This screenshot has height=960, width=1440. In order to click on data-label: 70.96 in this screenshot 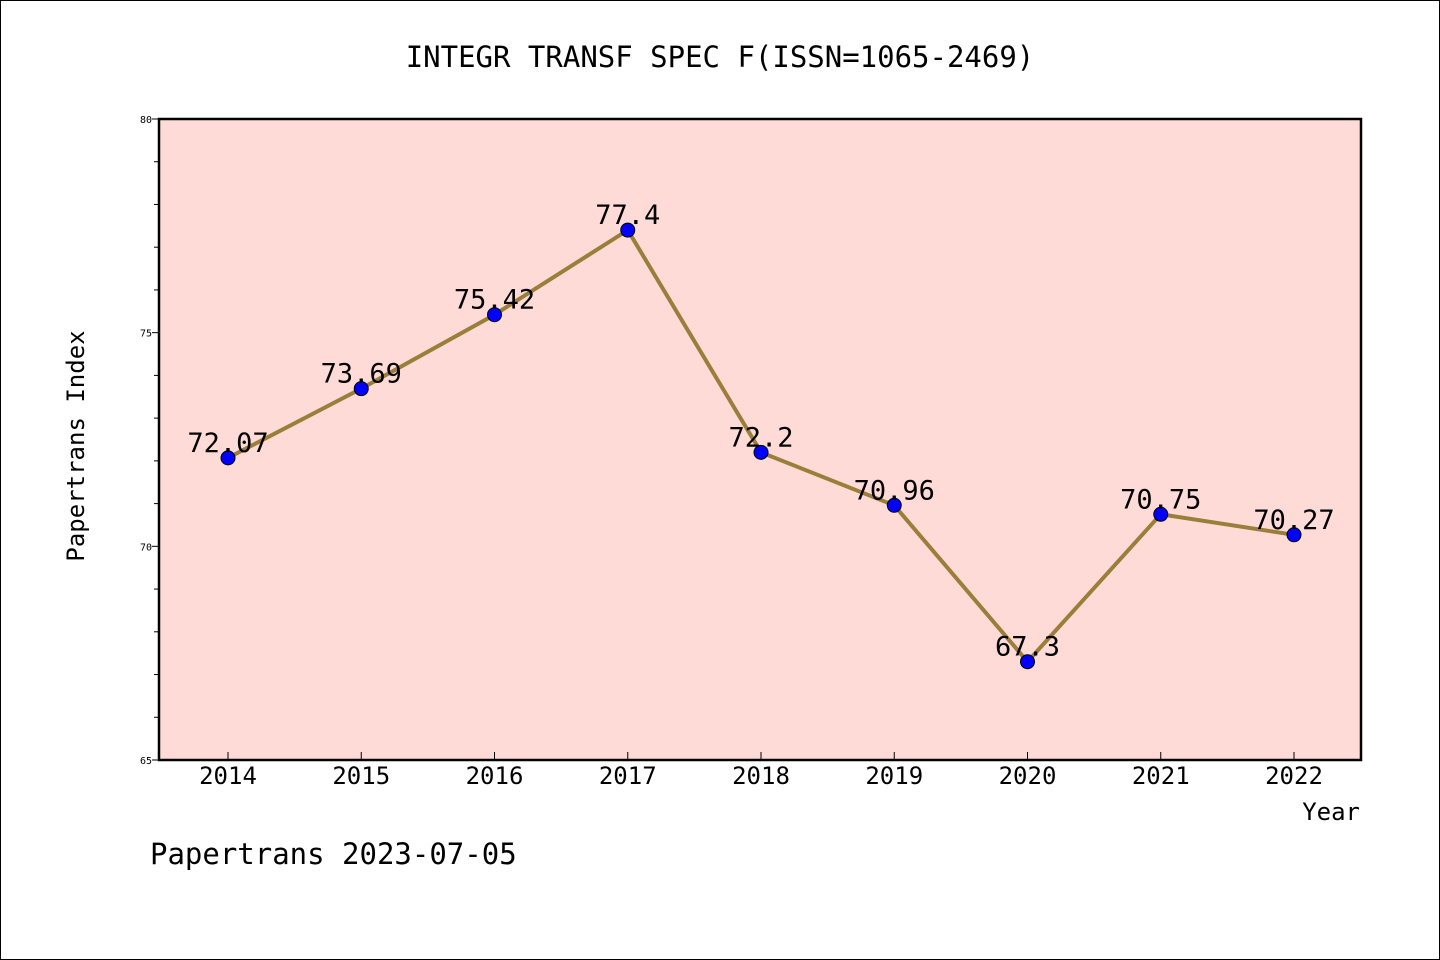, I will do `click(894, 490)`.